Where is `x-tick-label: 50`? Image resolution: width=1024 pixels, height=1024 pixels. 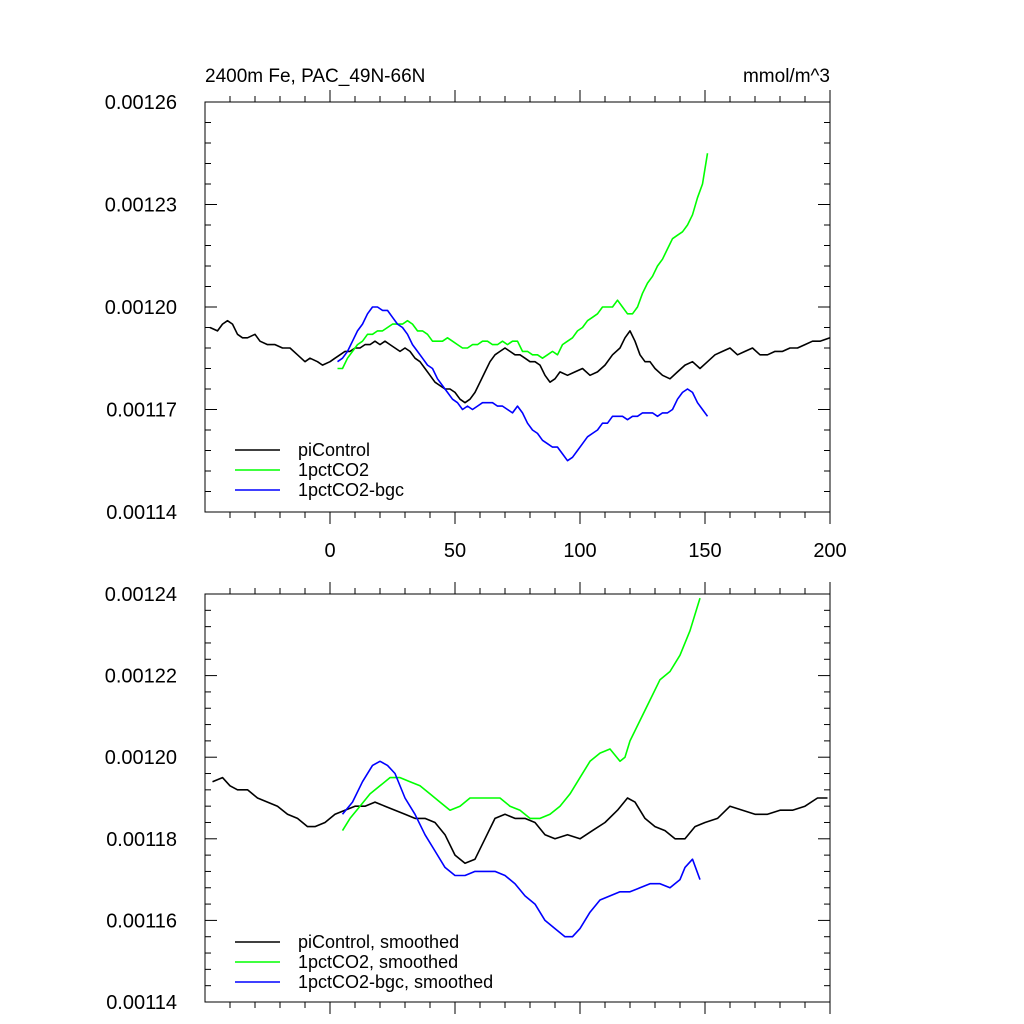 x-tick-label: 50 is located at coordinates (455, 551).